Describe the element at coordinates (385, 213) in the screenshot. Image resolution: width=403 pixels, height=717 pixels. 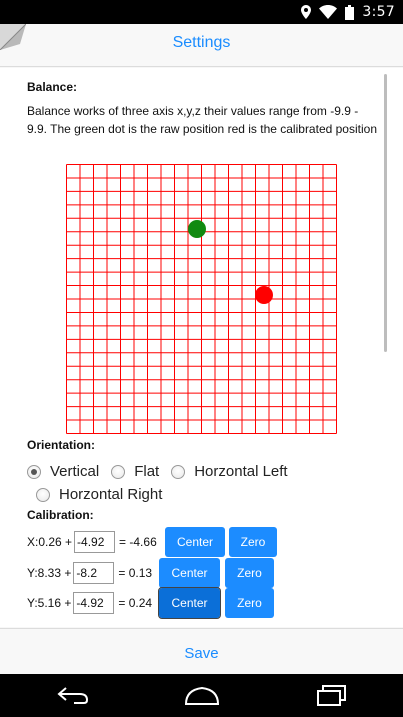
I see `scrollbar` at that location.